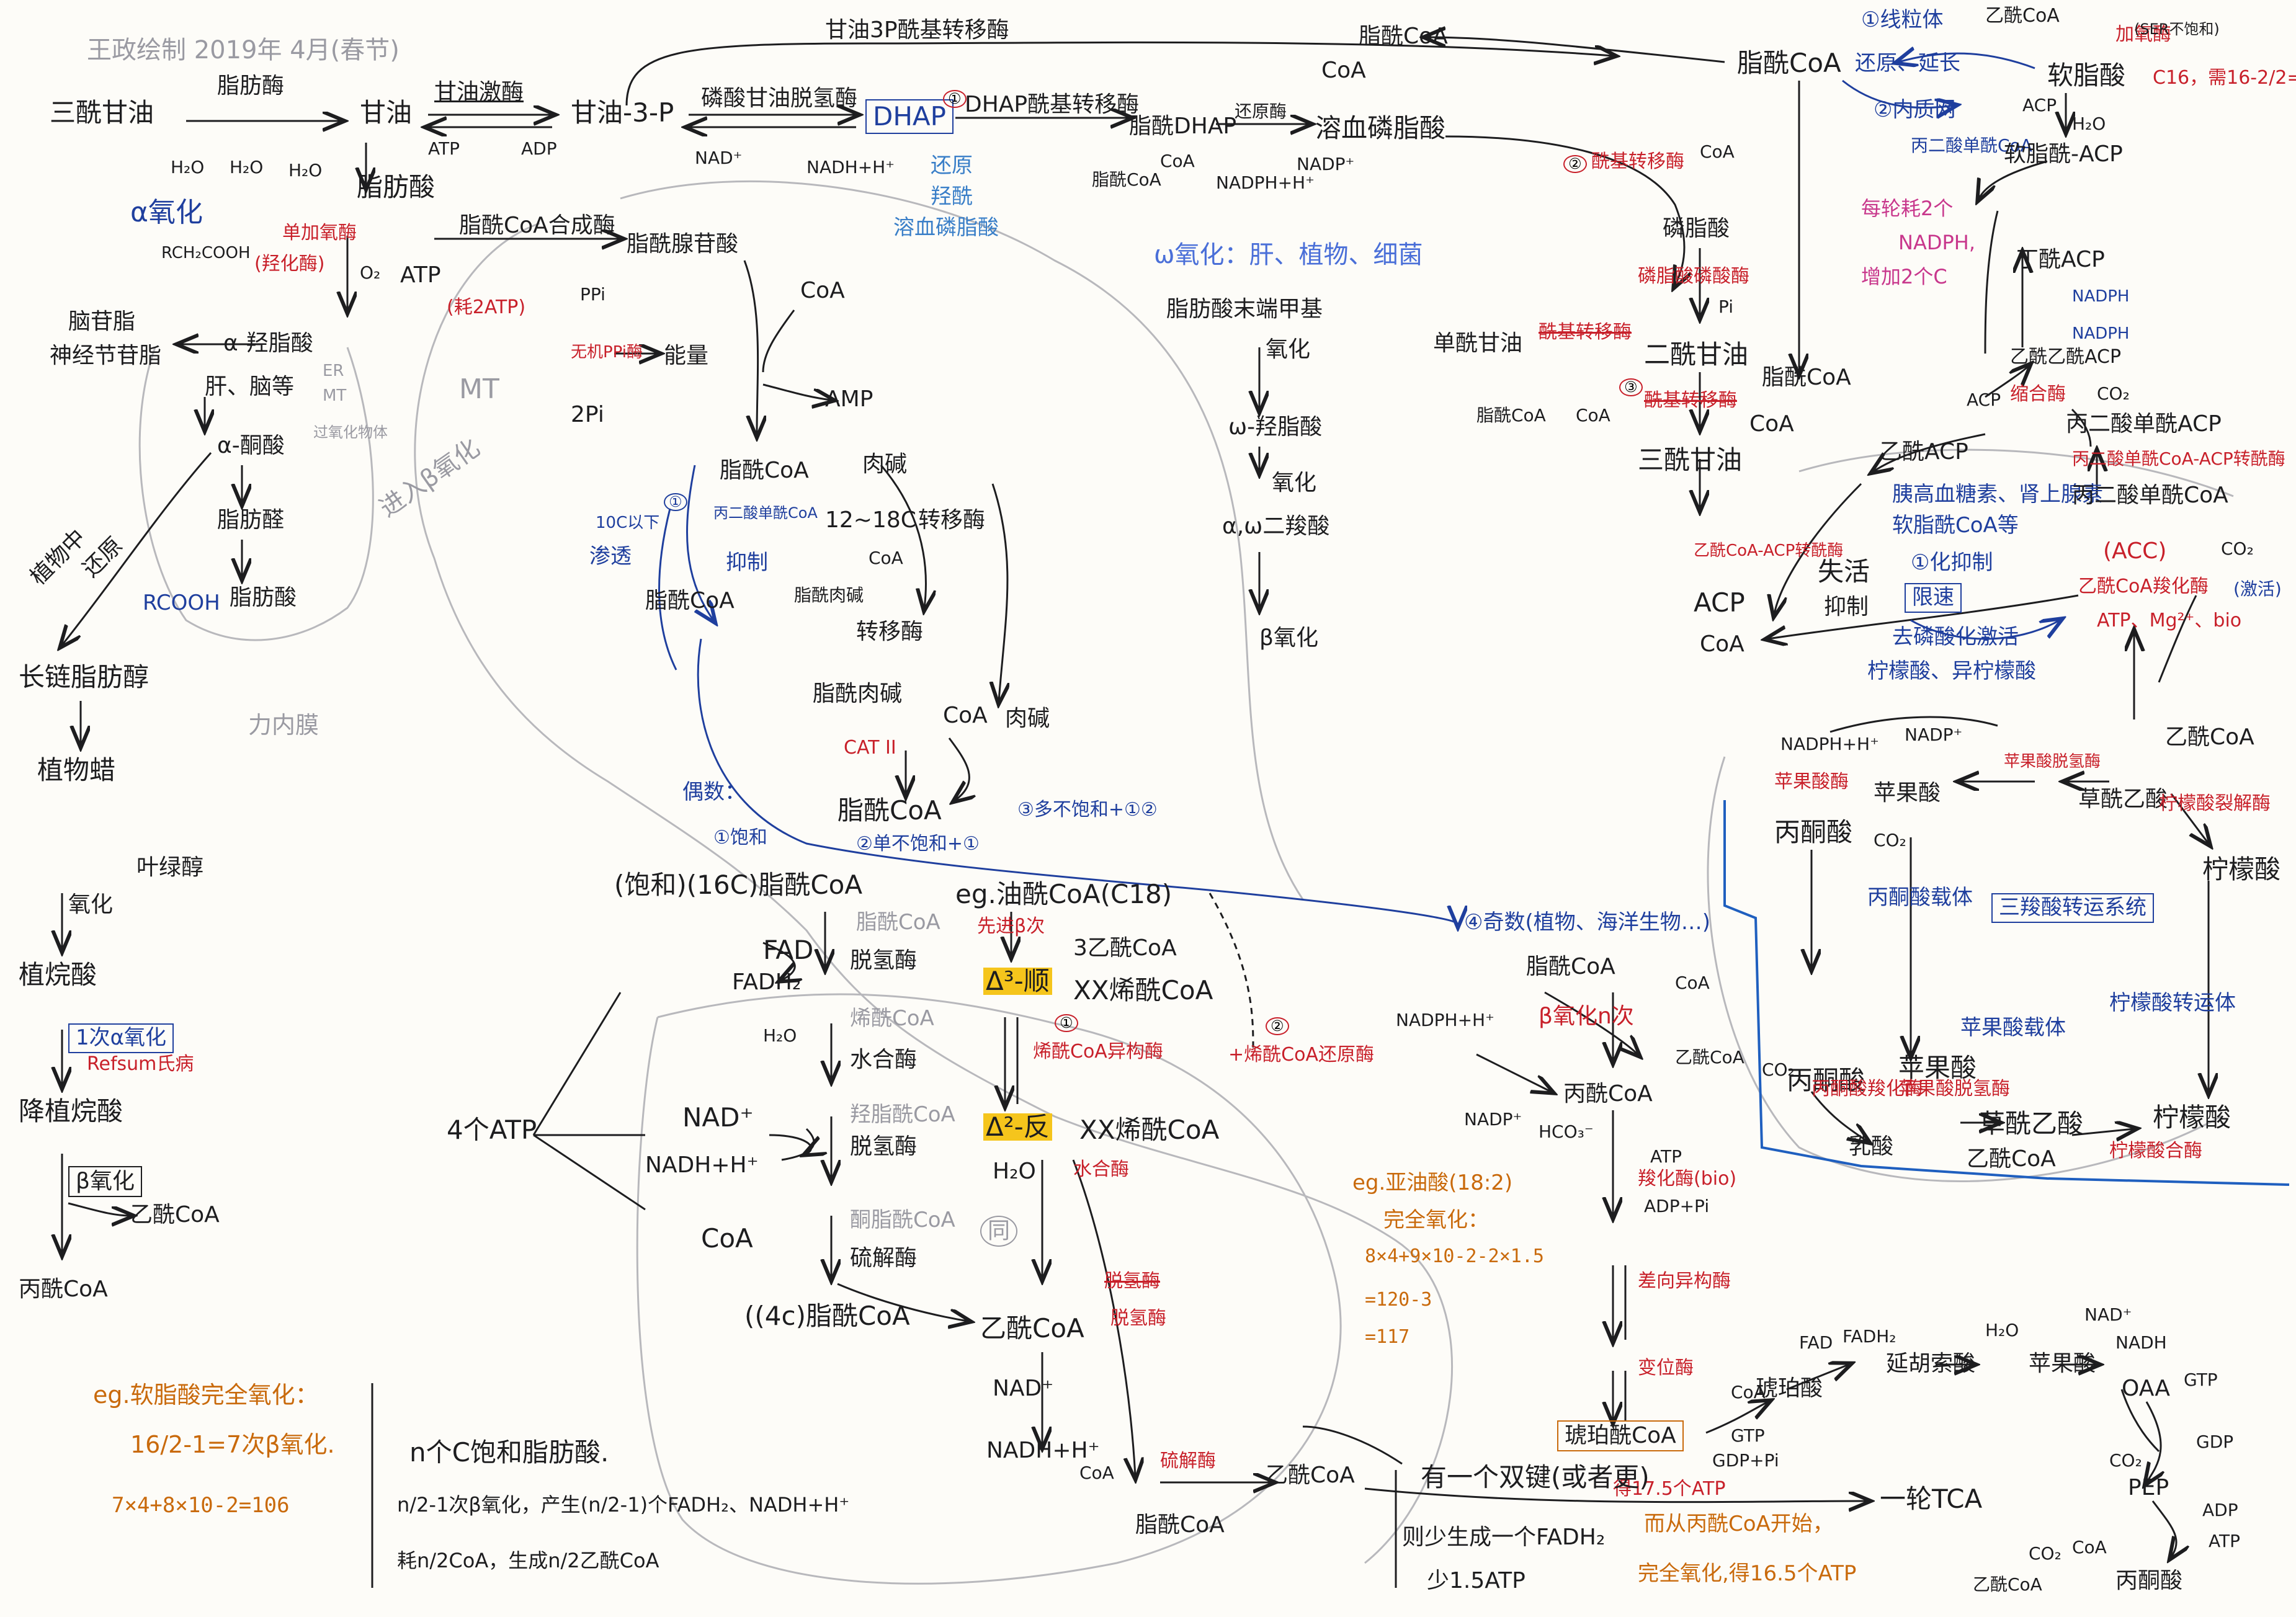  What do you see at coordinates (1017, 1127) in the screenshot?
I see `delta2-trans: Δ²-反` at bounding box center [1017, 1127].